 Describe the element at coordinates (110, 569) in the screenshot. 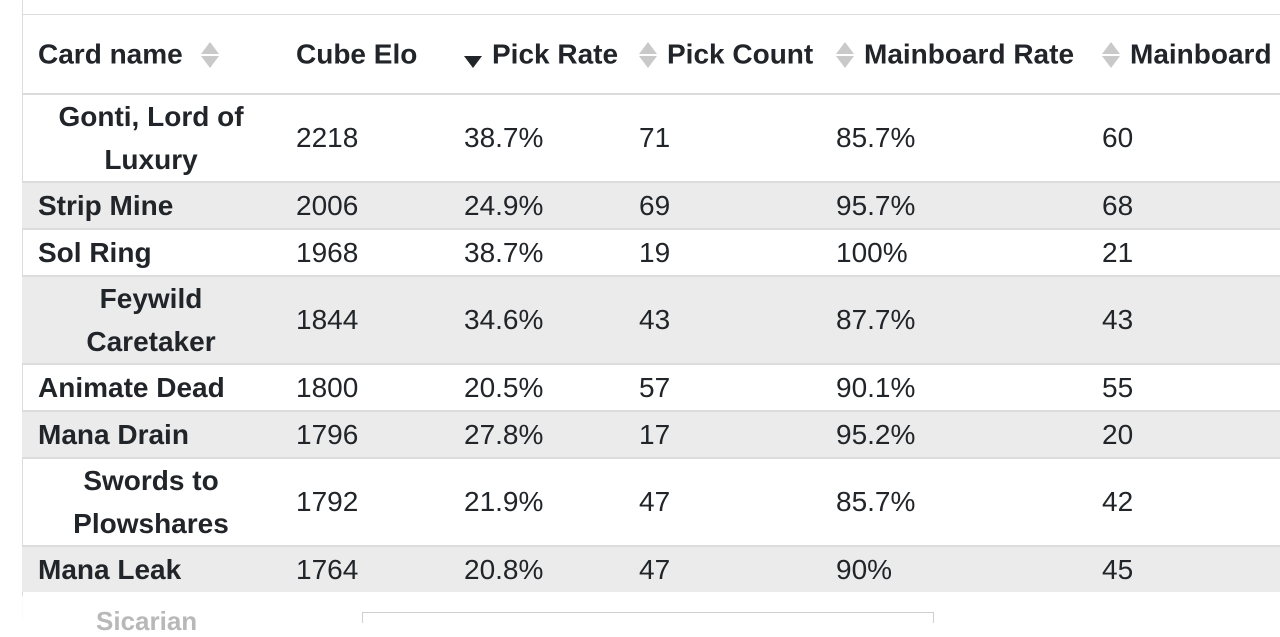

I see `card-name-cell: Mana Leak` at that location.